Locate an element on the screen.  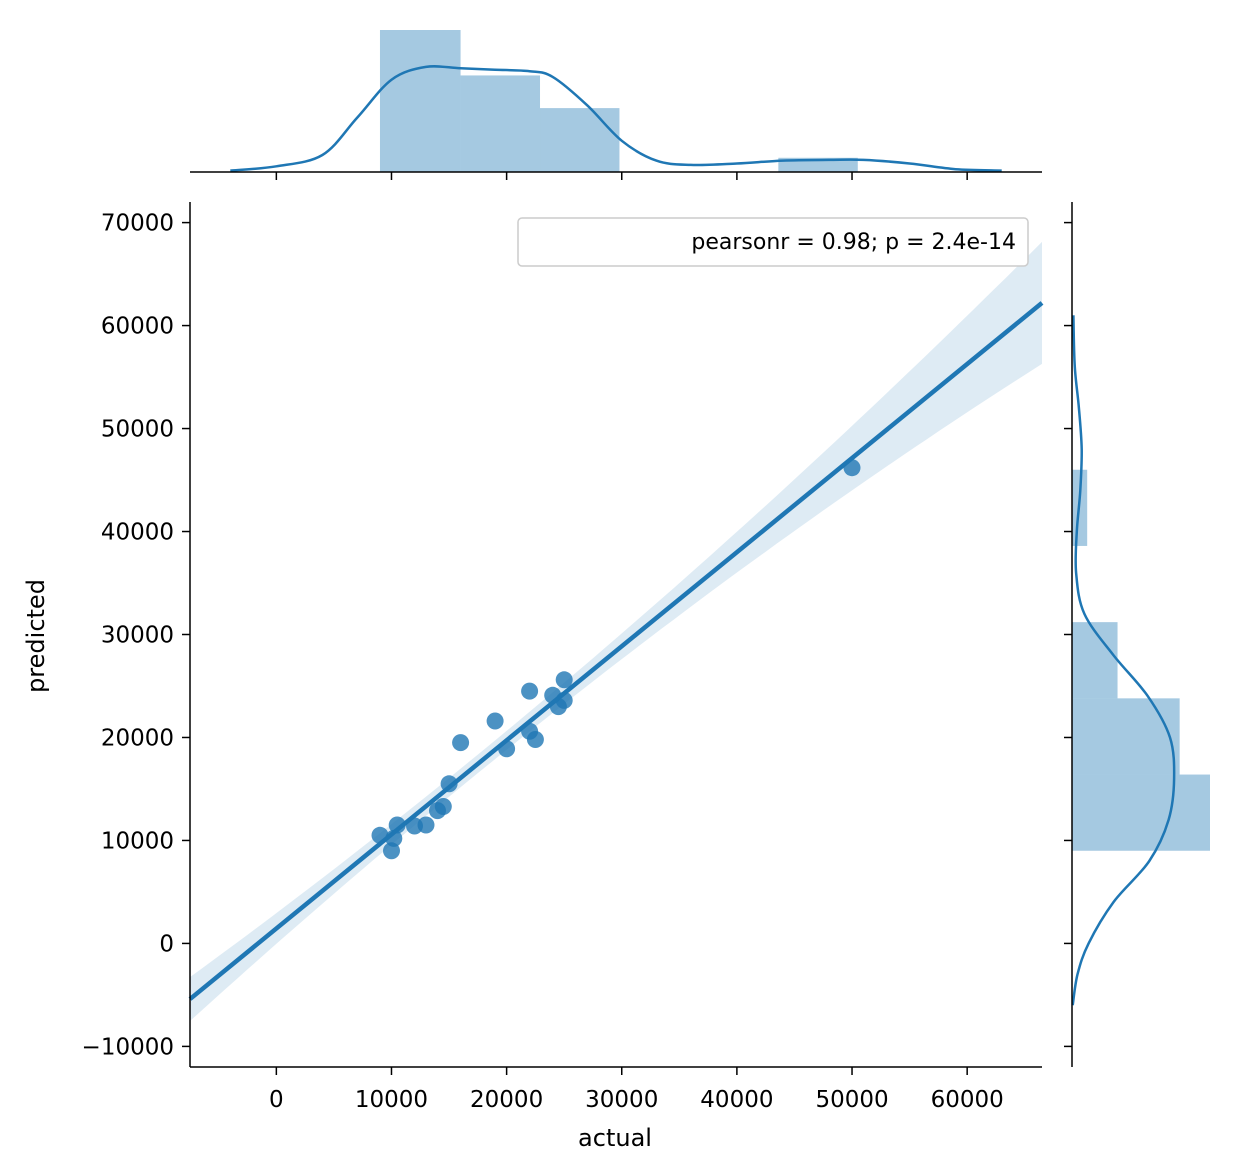
top-marginal-histogram is located at coordinates (616, 105).